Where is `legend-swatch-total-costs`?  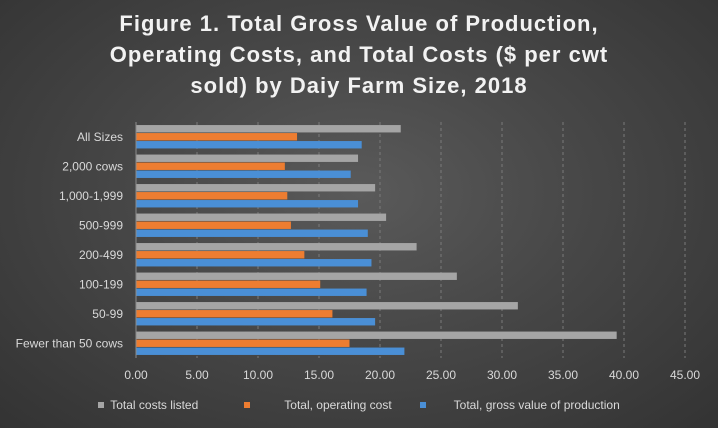
legend-swatch-total-costs is located at coordinates (101, 405).